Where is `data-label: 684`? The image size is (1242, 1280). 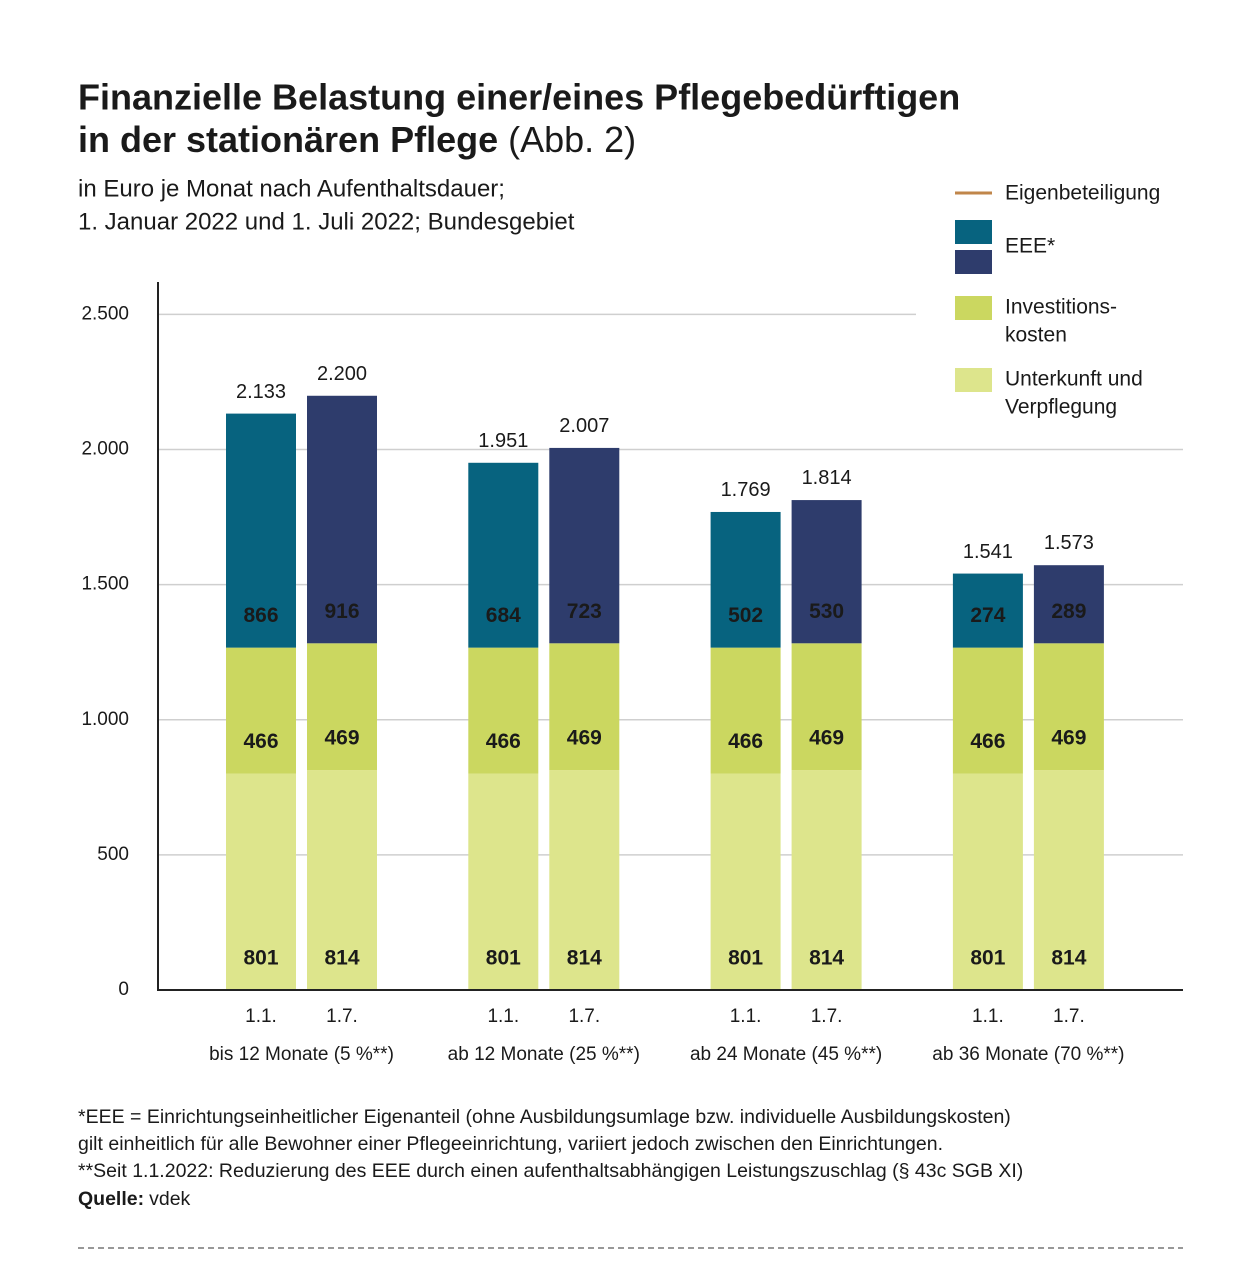
data-label: 684 is located at coordinates (503, 615).